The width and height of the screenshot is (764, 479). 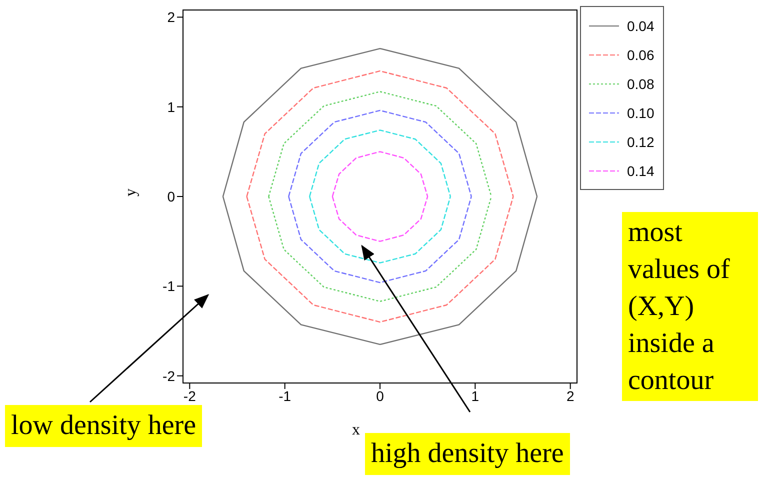 I want to click on x-tick-label: 1, so click(x=475, y=396).